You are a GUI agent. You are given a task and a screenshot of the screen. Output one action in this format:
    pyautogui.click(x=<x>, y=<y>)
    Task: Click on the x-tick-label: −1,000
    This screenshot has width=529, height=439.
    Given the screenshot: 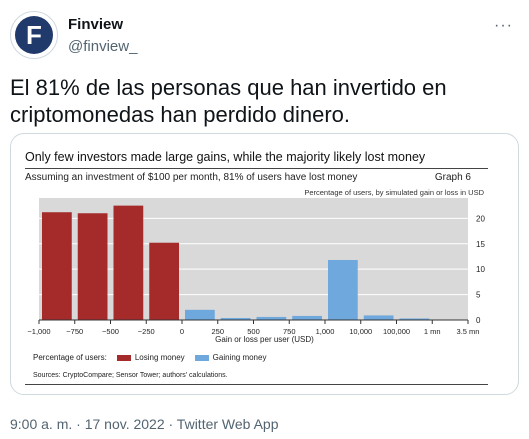 What is the action you would take?
    pyautogui.click(x=38, y=331)
    